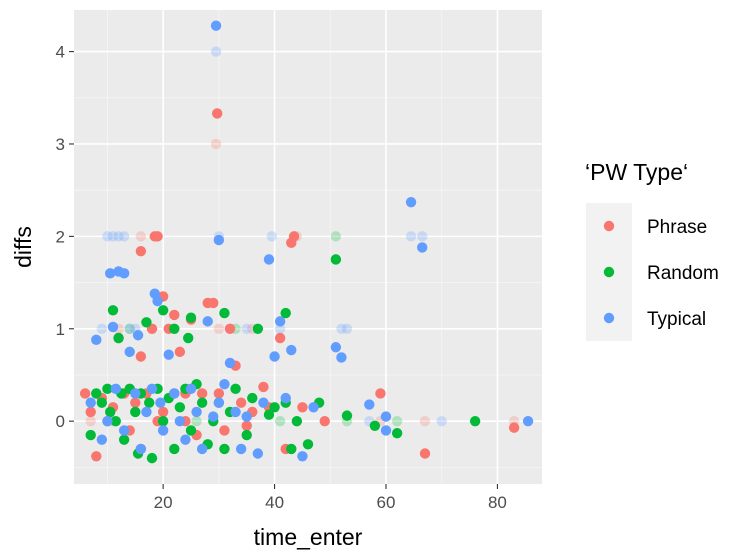 The image size is (740, 557). I want to click on y-tick-label: 4, so click(60, 52).